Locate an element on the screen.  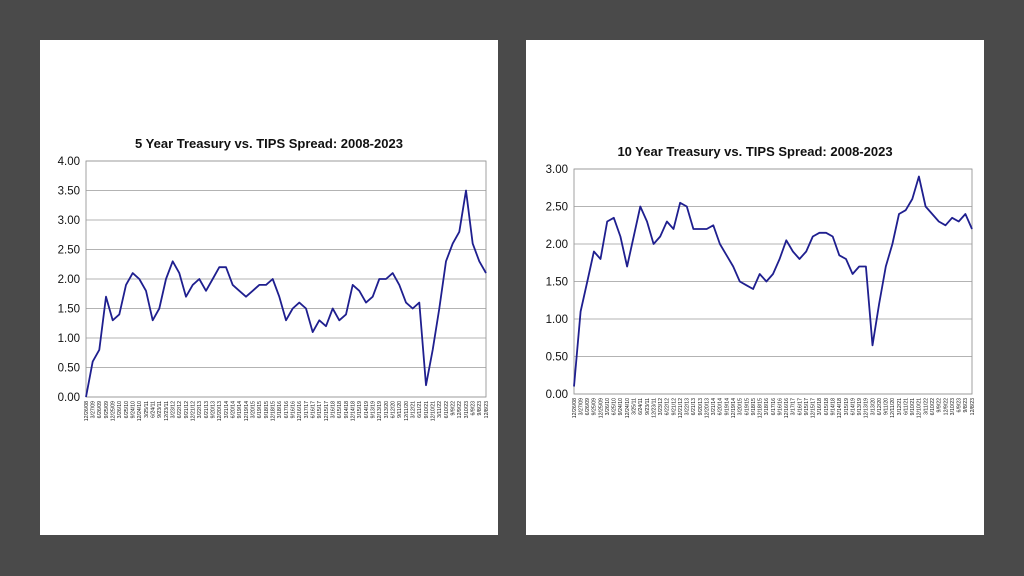
x-tick-label: 9/19/14 is located at coordinates (240, 409).